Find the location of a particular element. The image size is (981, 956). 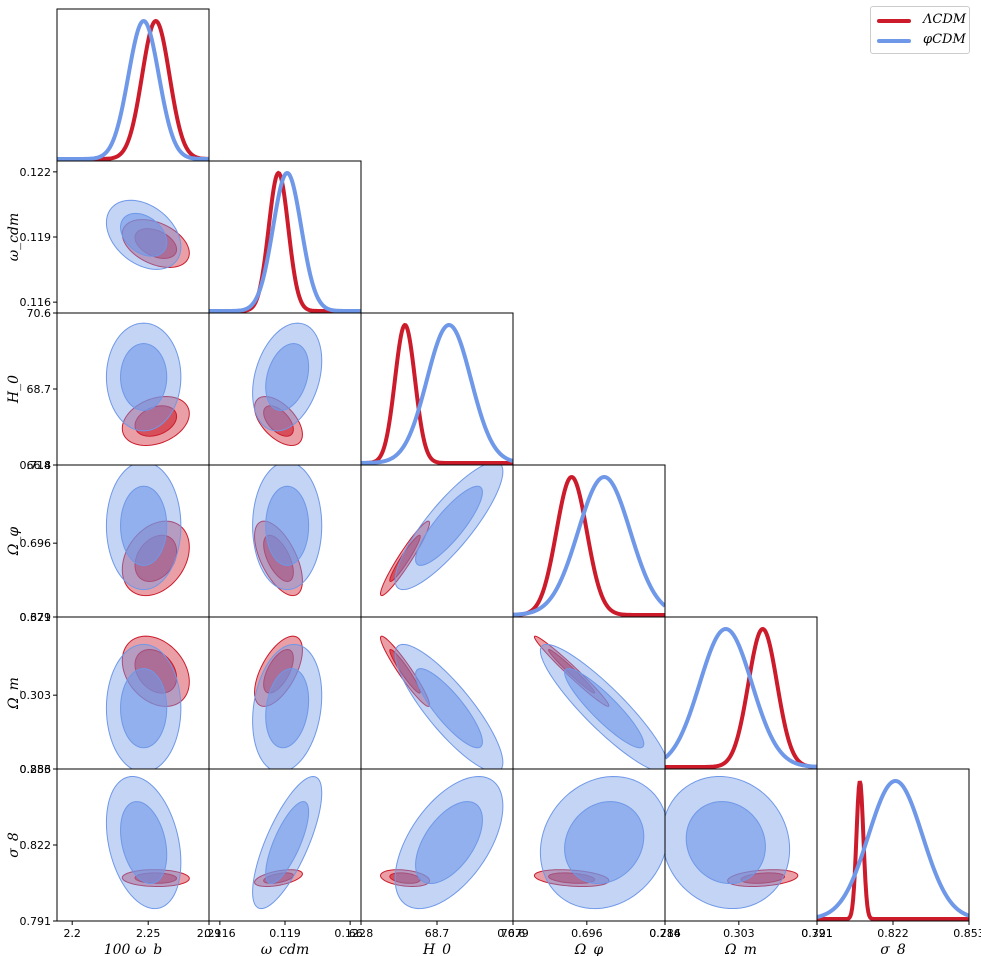

panel-wcdm-Om is located at coordinates (285, 693).